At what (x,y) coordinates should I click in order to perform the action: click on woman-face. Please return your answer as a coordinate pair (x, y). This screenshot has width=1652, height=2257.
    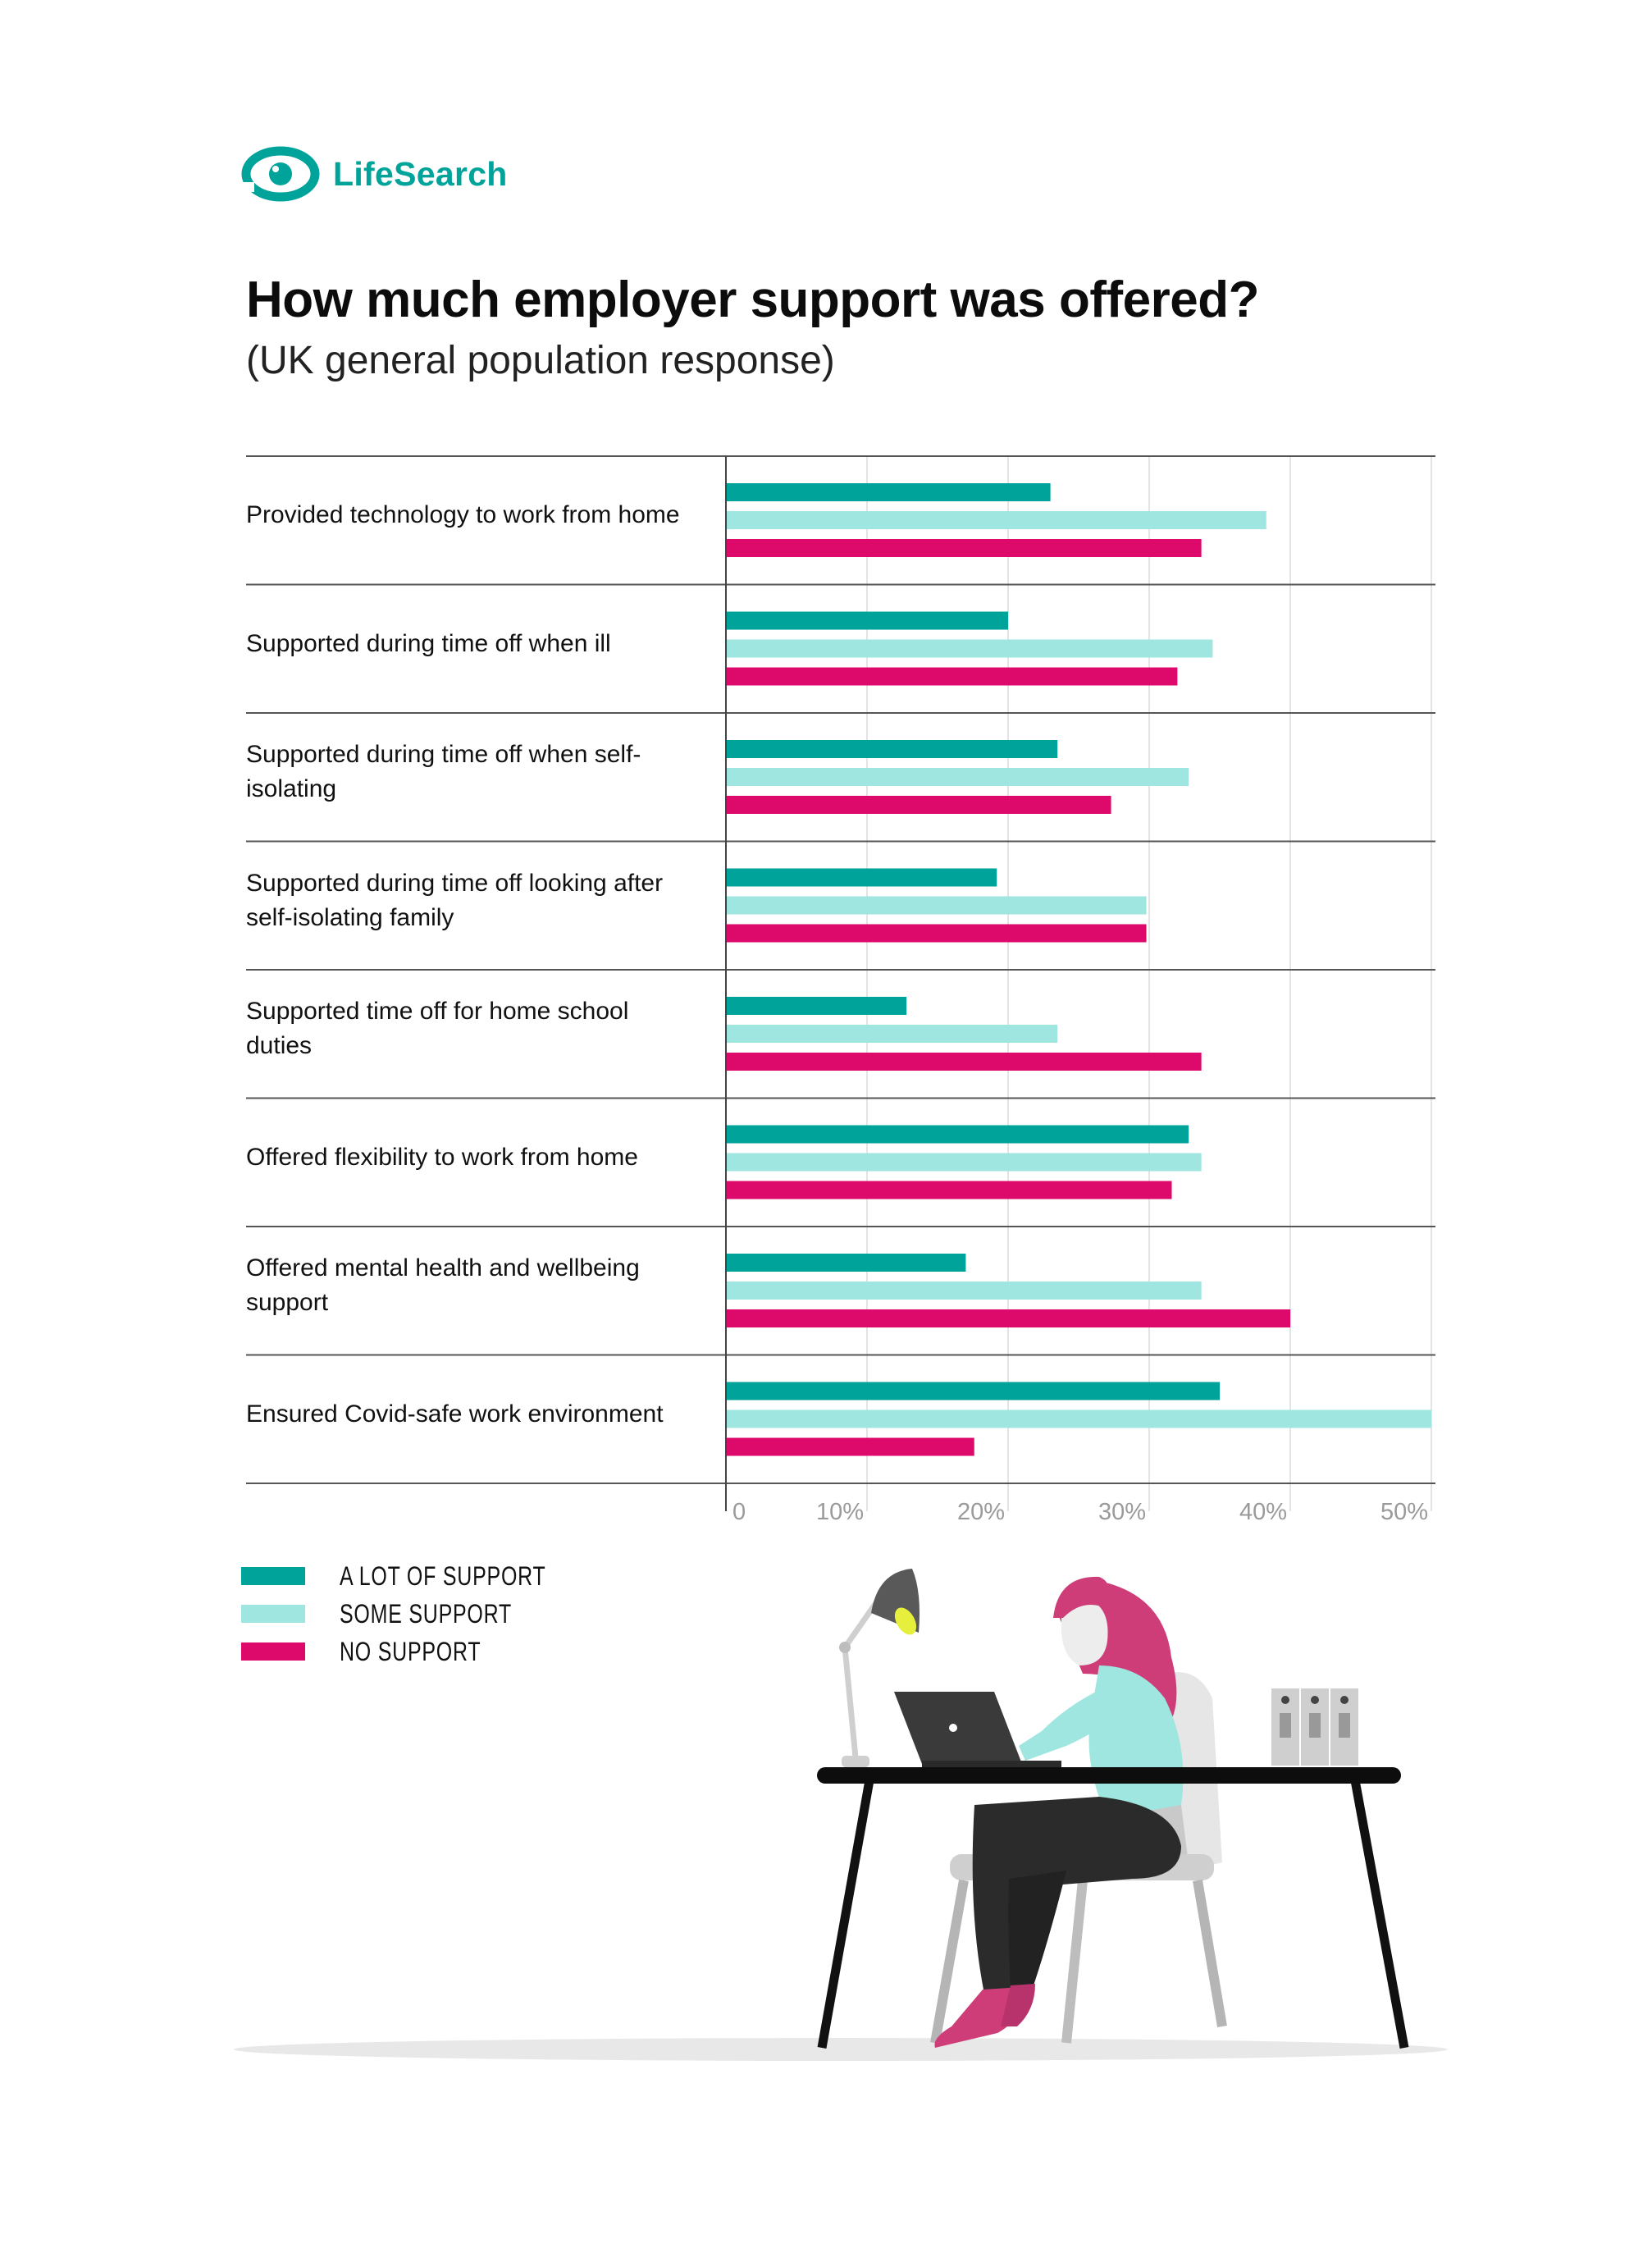
    Looking at the image, I should click on (1084, 1632).